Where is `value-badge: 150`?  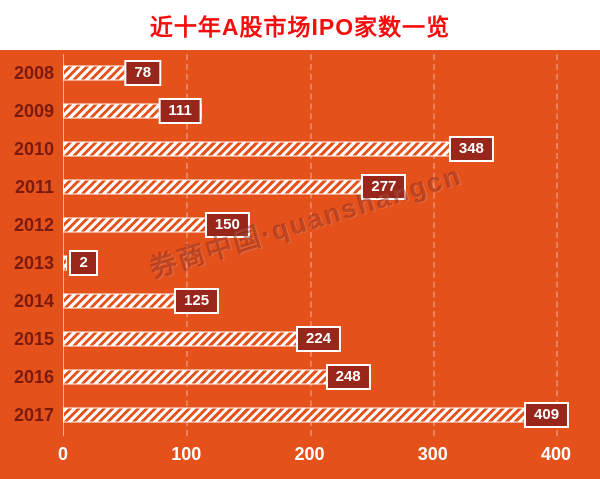
value-badge: 150 is located at coordinates (227, 225).